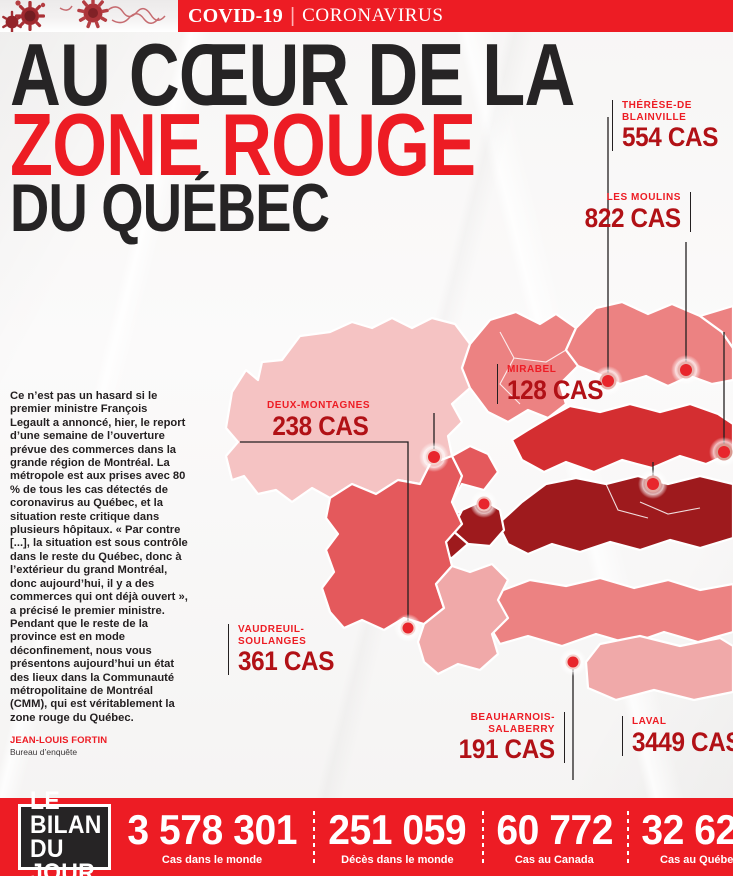  Describe the element at coordinates (554, 859) in the screenshot. I see `stat-label: Cas au Canada` at that location.